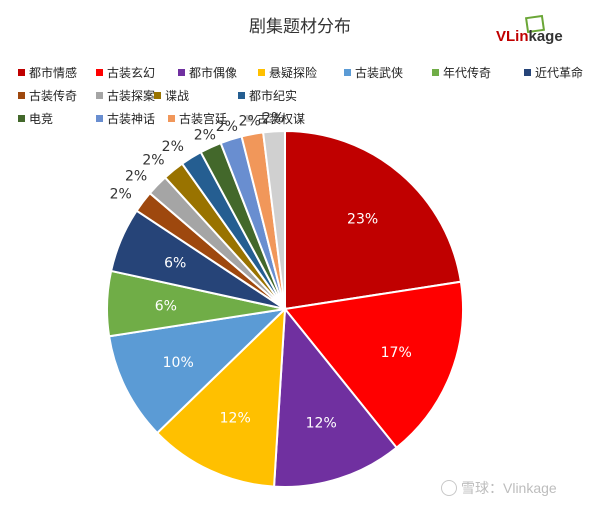  What do you see at coordinates (131, 73) in the screenshot?
I see `legend-label: 古装玄幻` at bounding box center [131, 73].